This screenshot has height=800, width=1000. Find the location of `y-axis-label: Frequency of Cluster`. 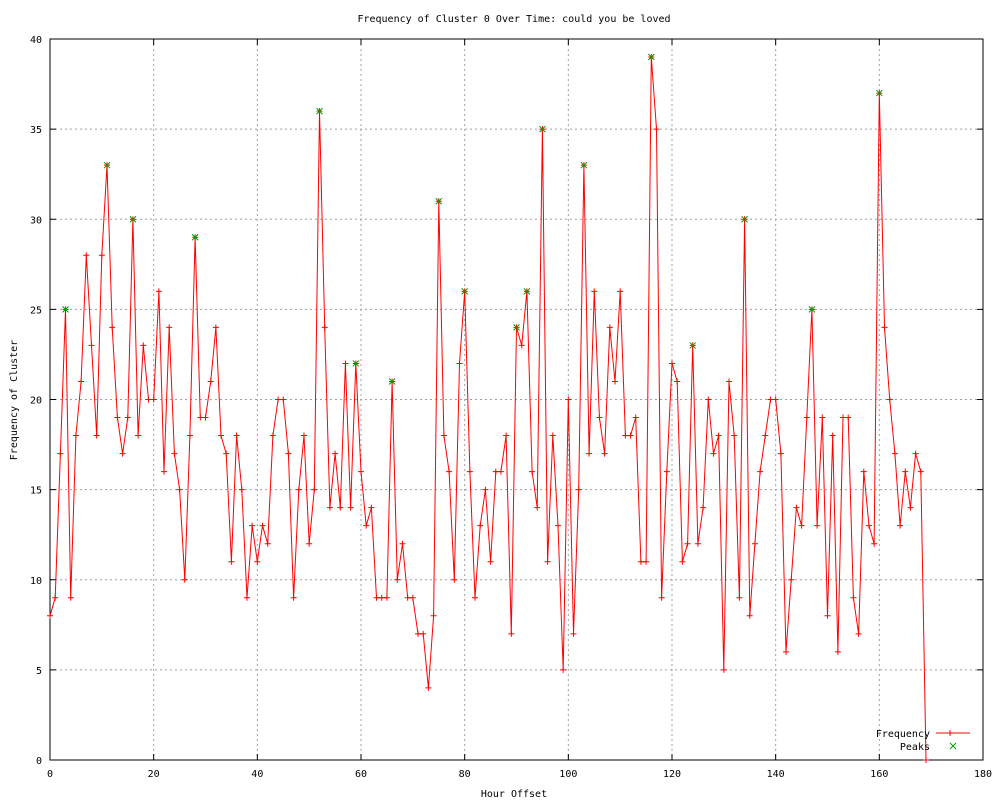

y-axis-label: Frequency of Cluster is located at coordinates (14, 400).